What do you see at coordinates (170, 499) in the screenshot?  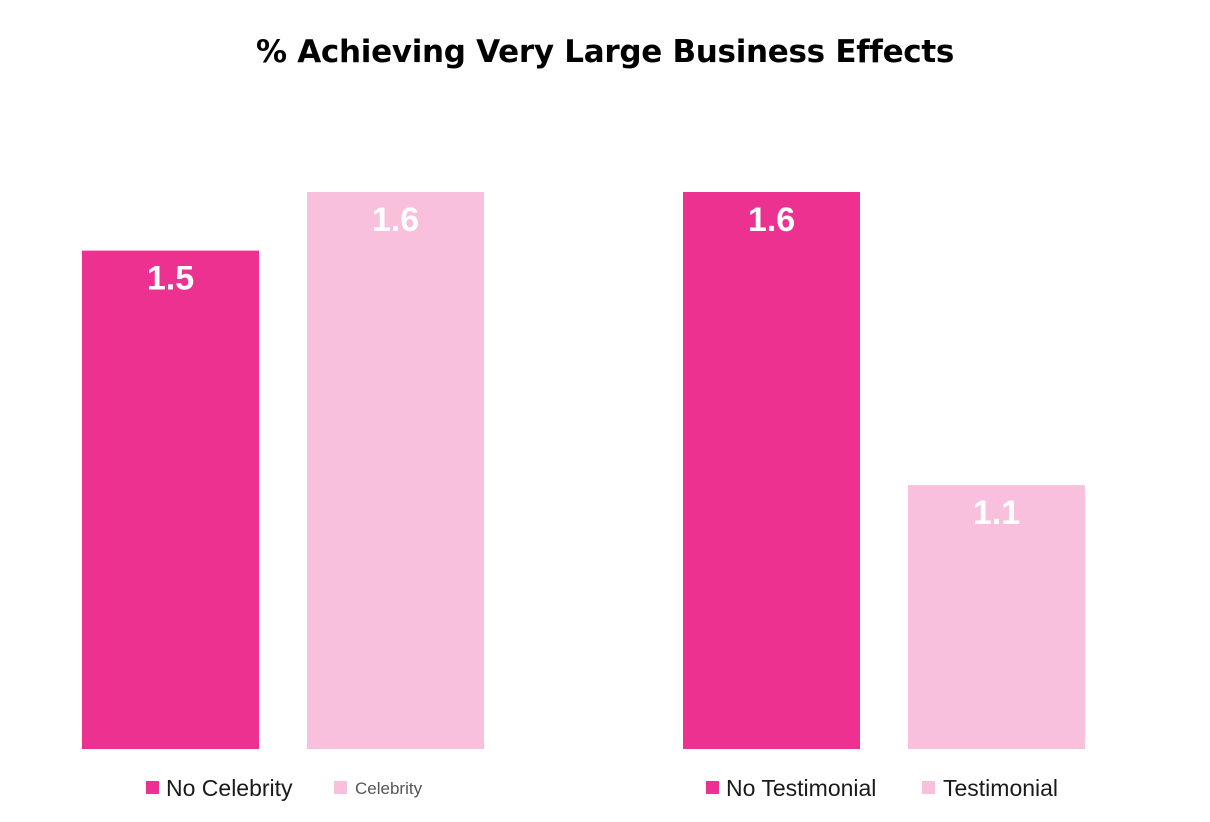 I see `bar-no-celebrity` at bounding box center [170, 499].